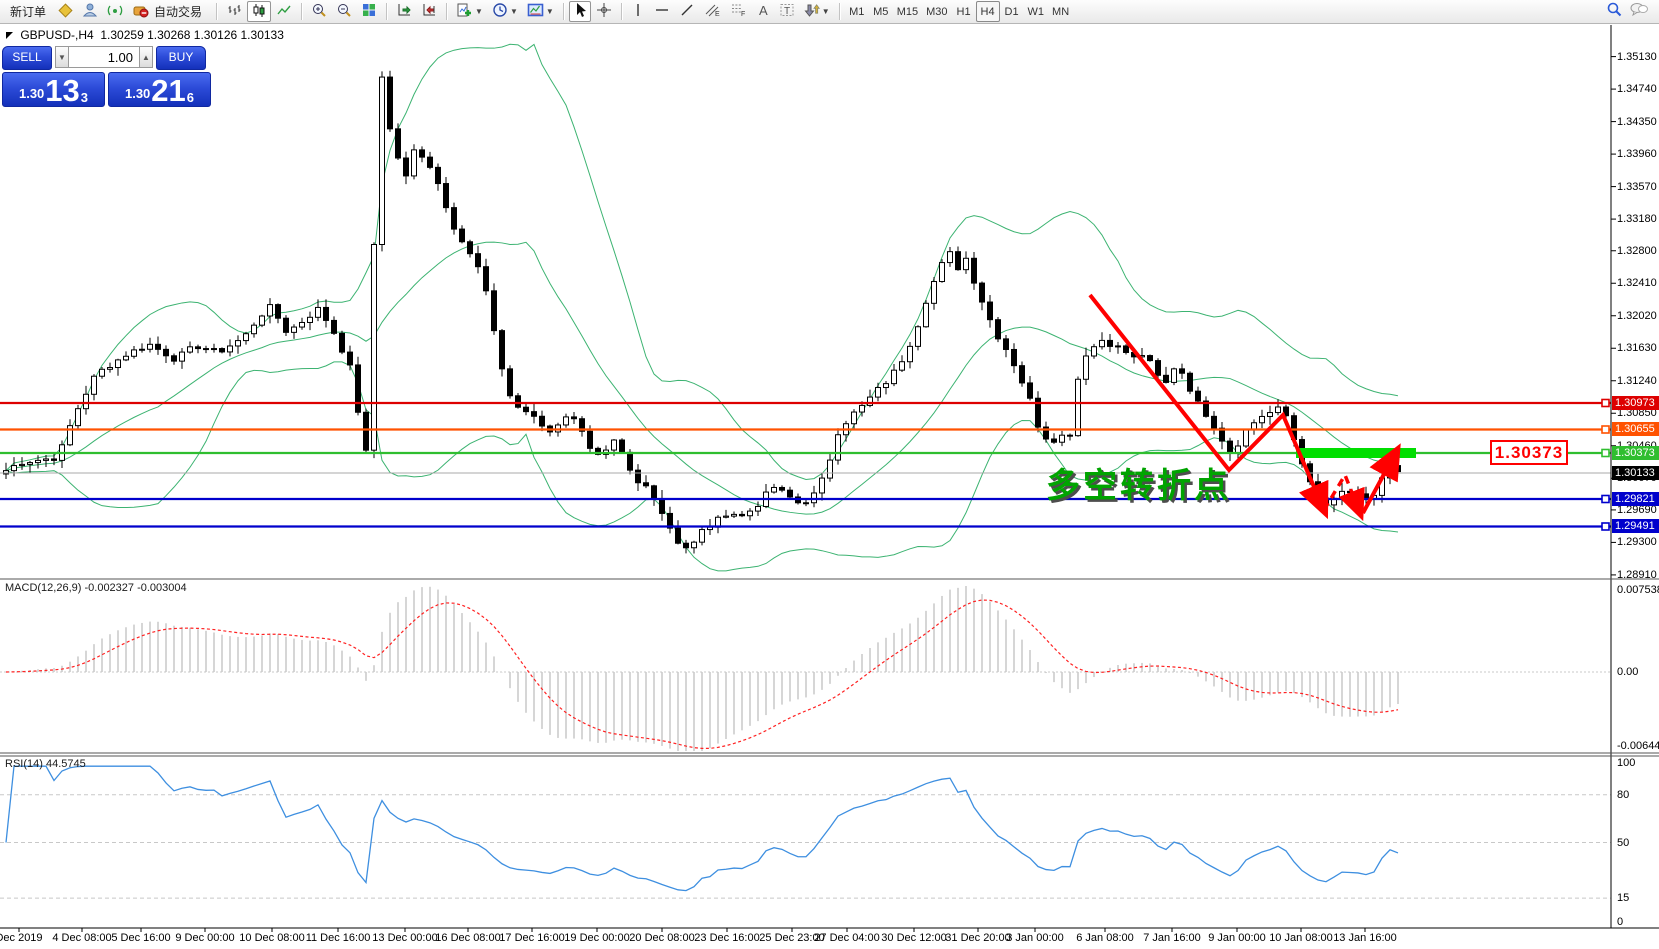 This screenshot has height=949, width=1659. I want to click on chart-wizard-button, so click(65, 11).